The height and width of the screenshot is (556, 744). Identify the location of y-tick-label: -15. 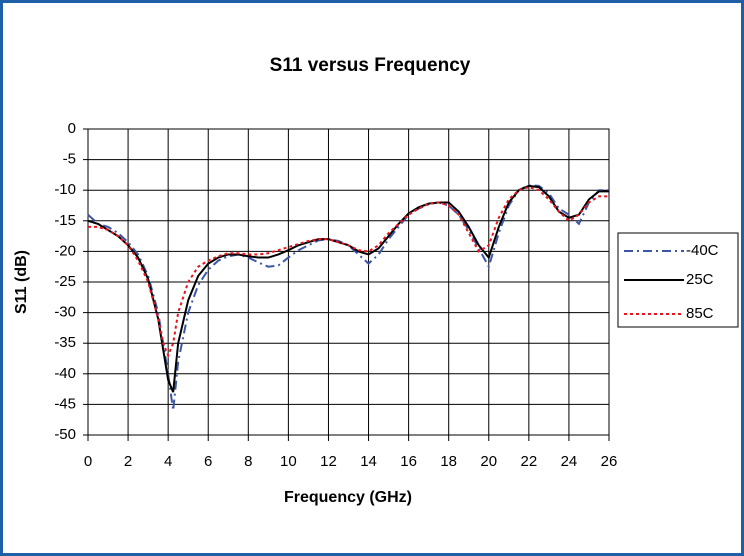
(65, 220).